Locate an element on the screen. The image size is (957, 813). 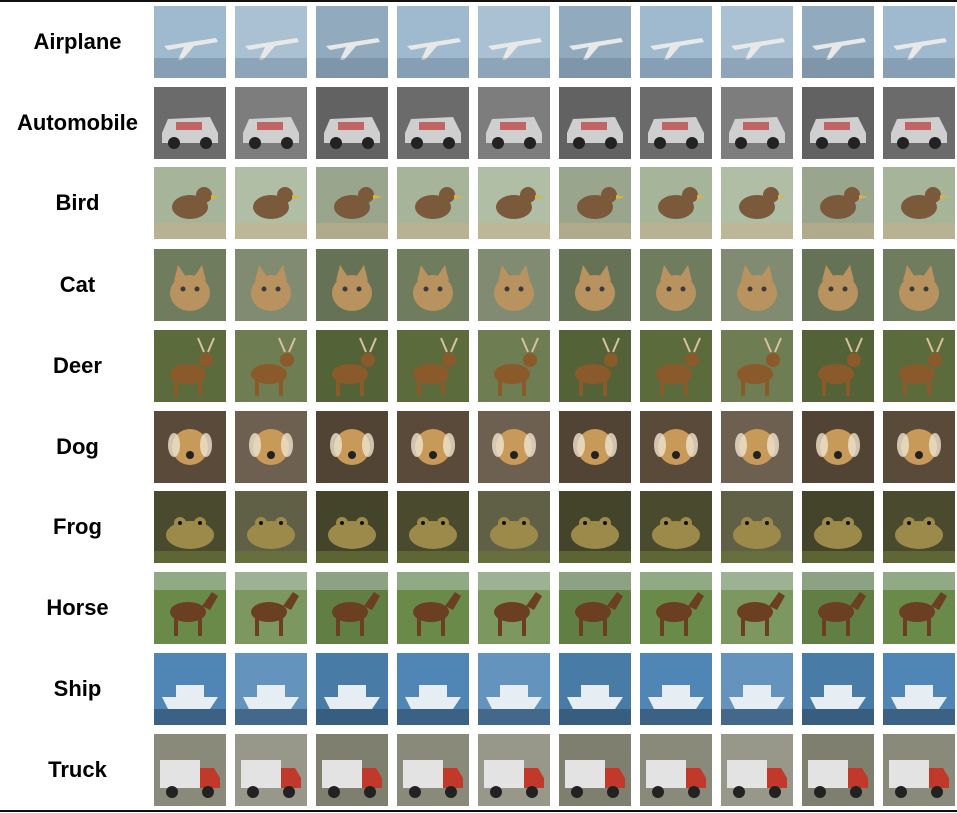
bottom-rule is located at coordinates (478, 811).